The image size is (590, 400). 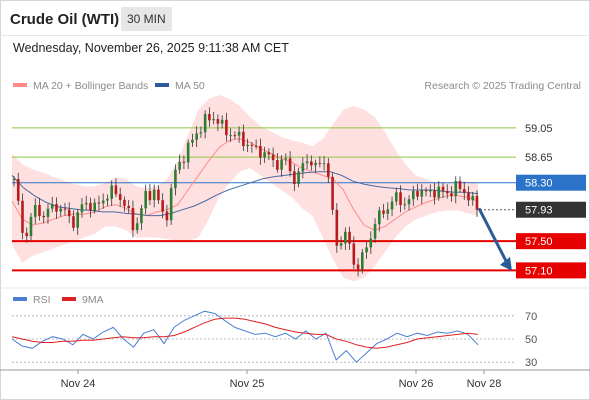 What do you see at coordinates (20, 85) in the screenshot?
I see `ma20-swatch-icon` at bounding box center [20, 85].